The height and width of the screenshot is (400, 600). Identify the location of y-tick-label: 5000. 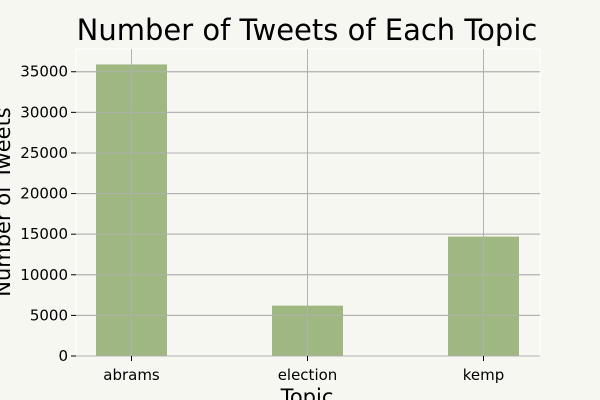
(49, 315).